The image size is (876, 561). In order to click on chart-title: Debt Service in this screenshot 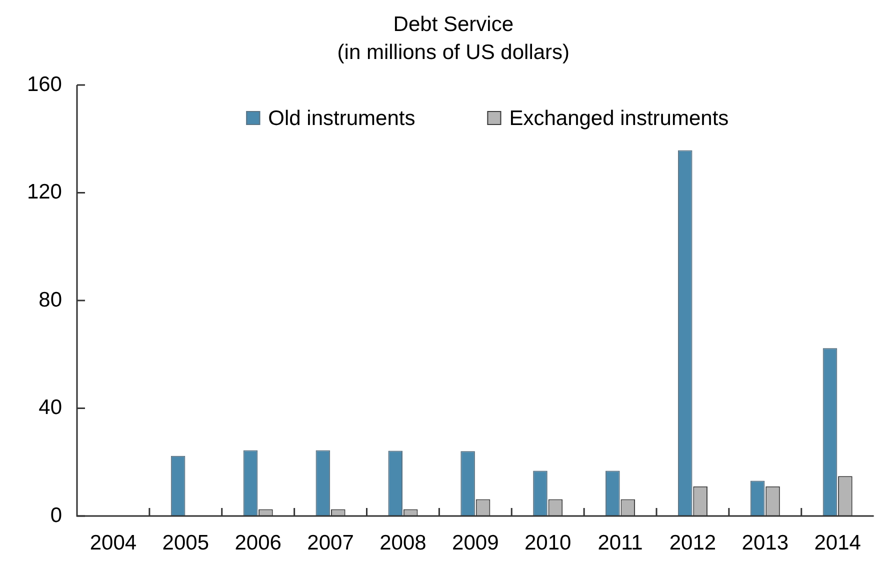, I will do `click(453, 24)`.